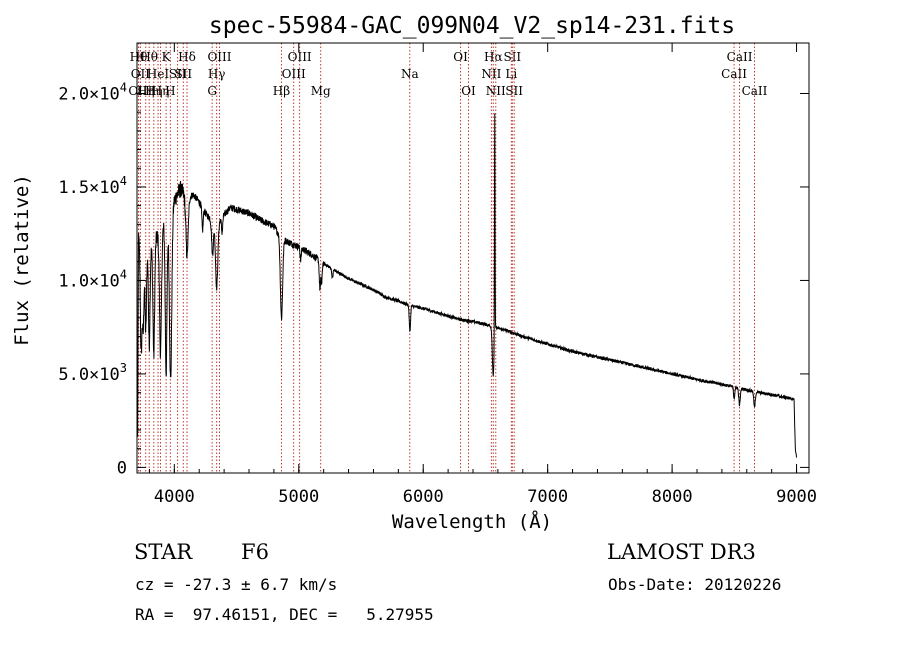  Describe the element at coordinates (410, 74) in the screenshot. I see `line-marker-label: Na` at that location.